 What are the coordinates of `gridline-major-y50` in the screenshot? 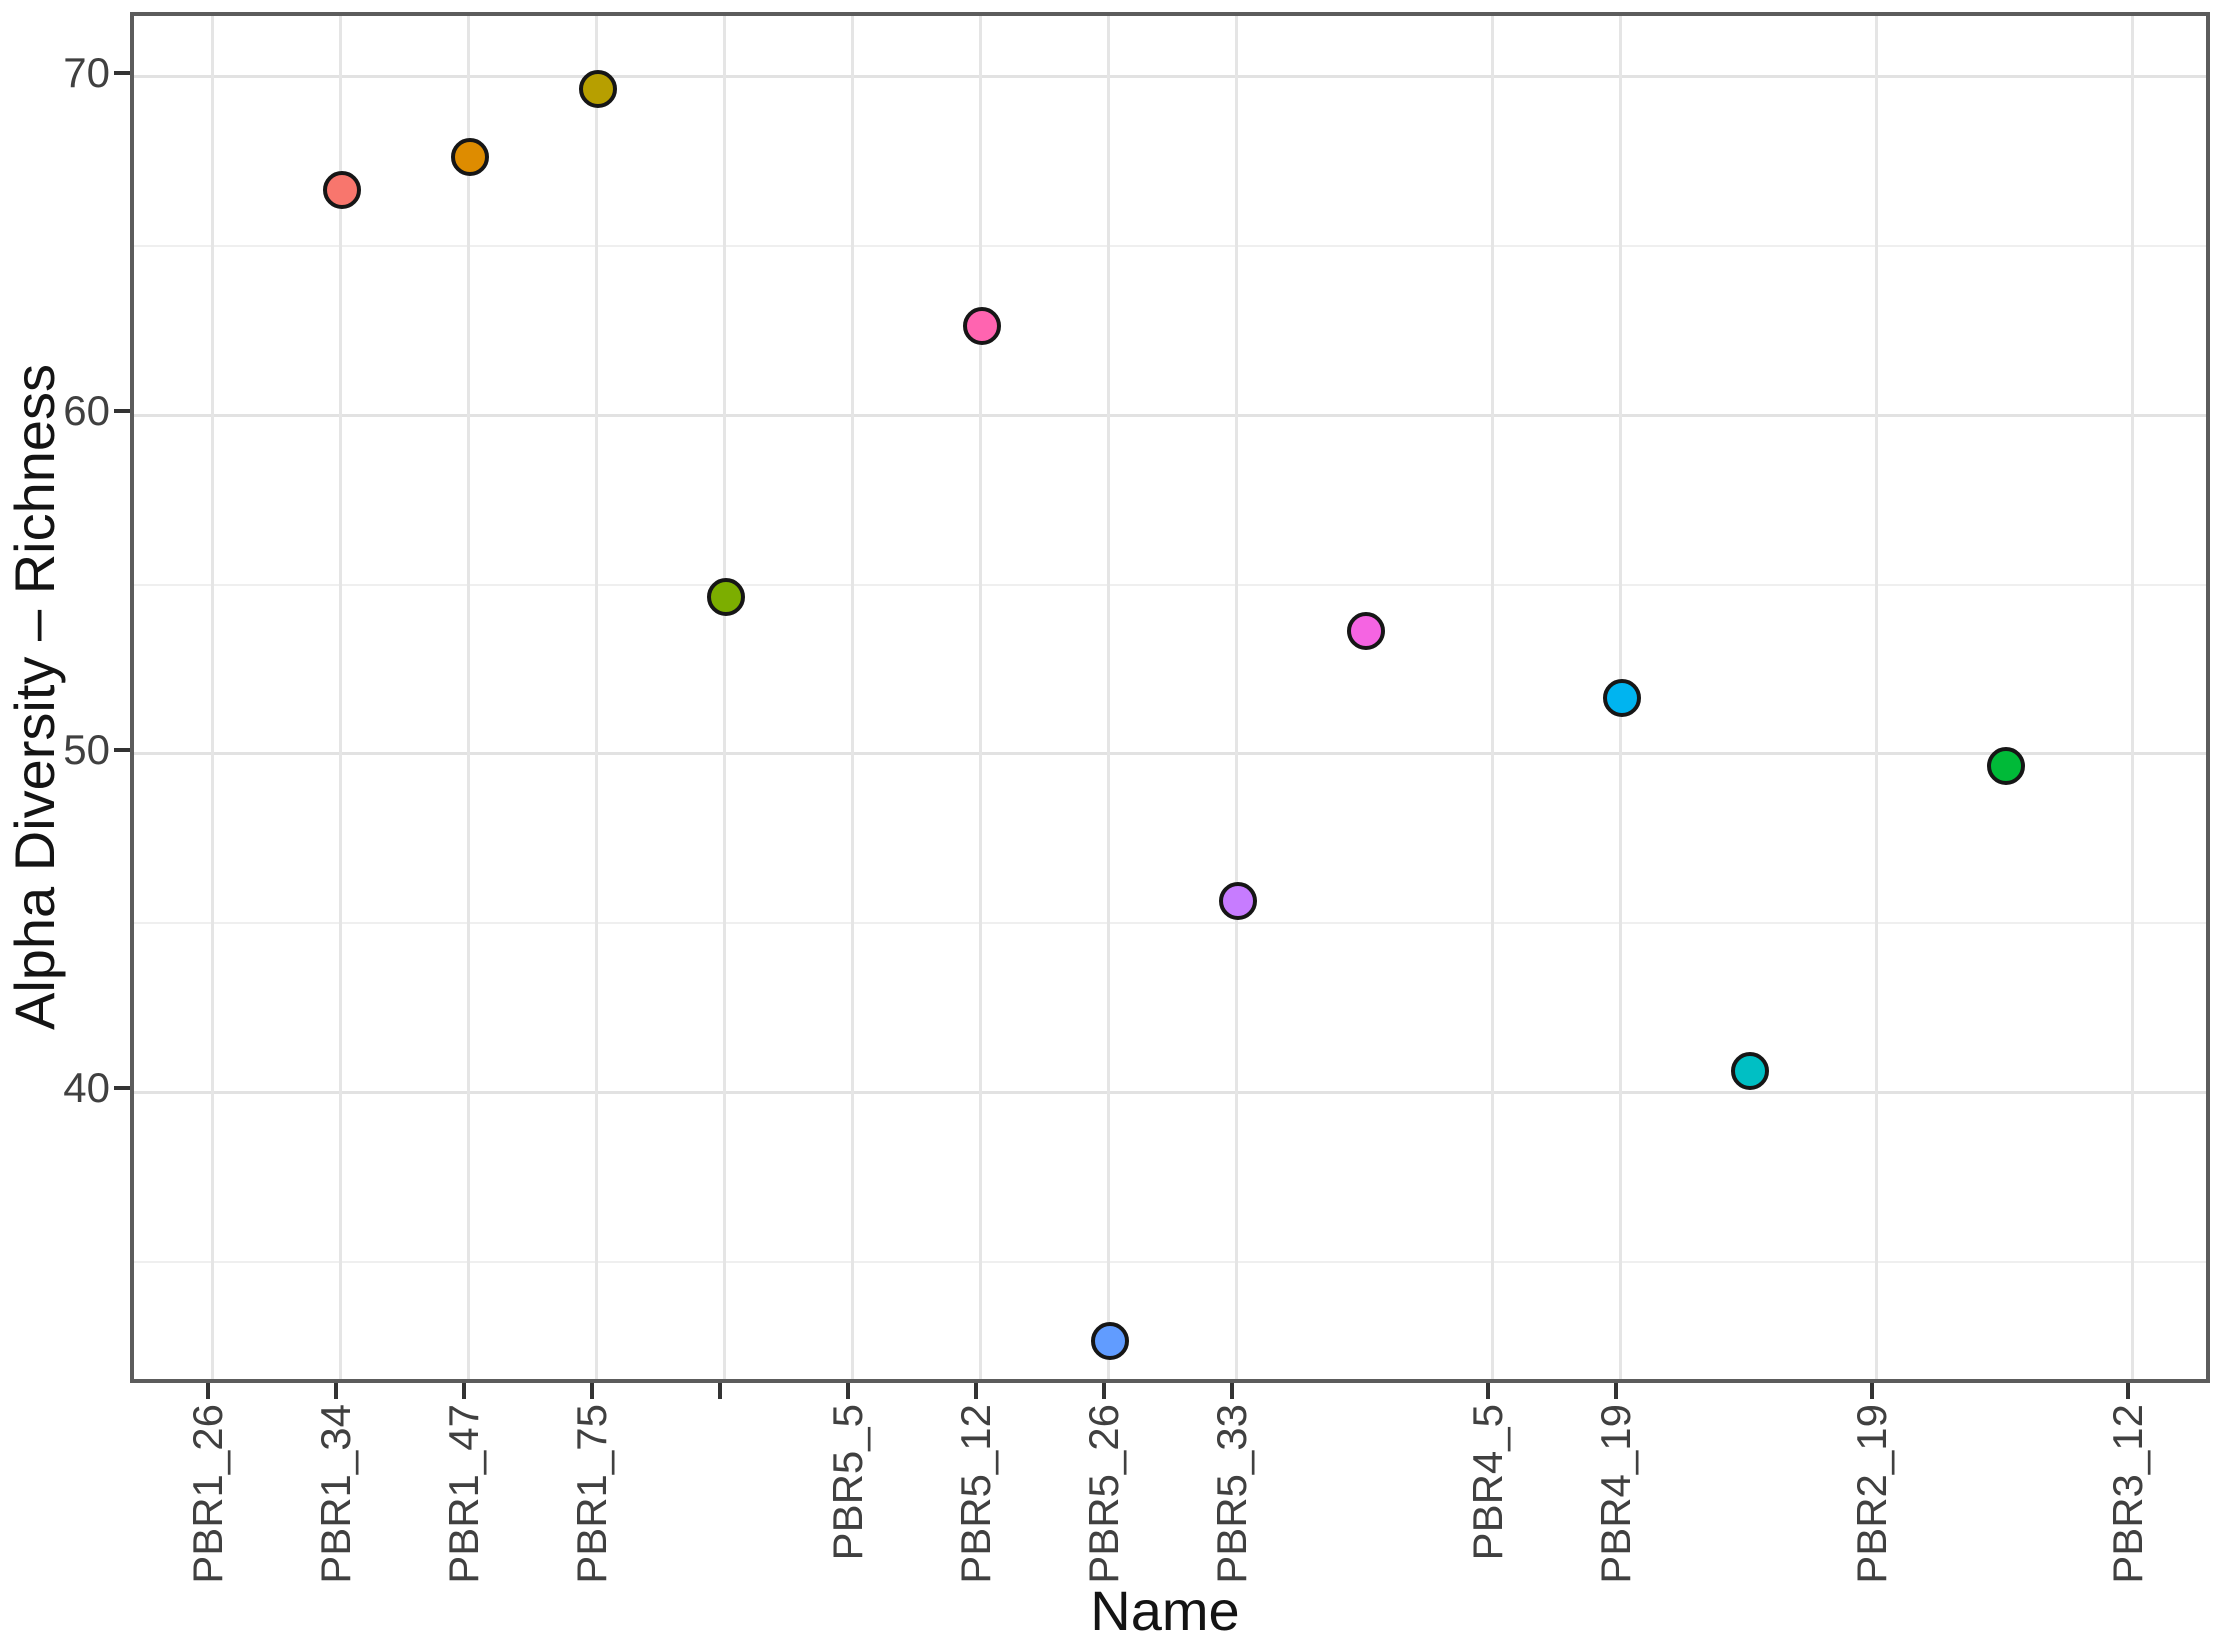 It's located at (1170, 754).